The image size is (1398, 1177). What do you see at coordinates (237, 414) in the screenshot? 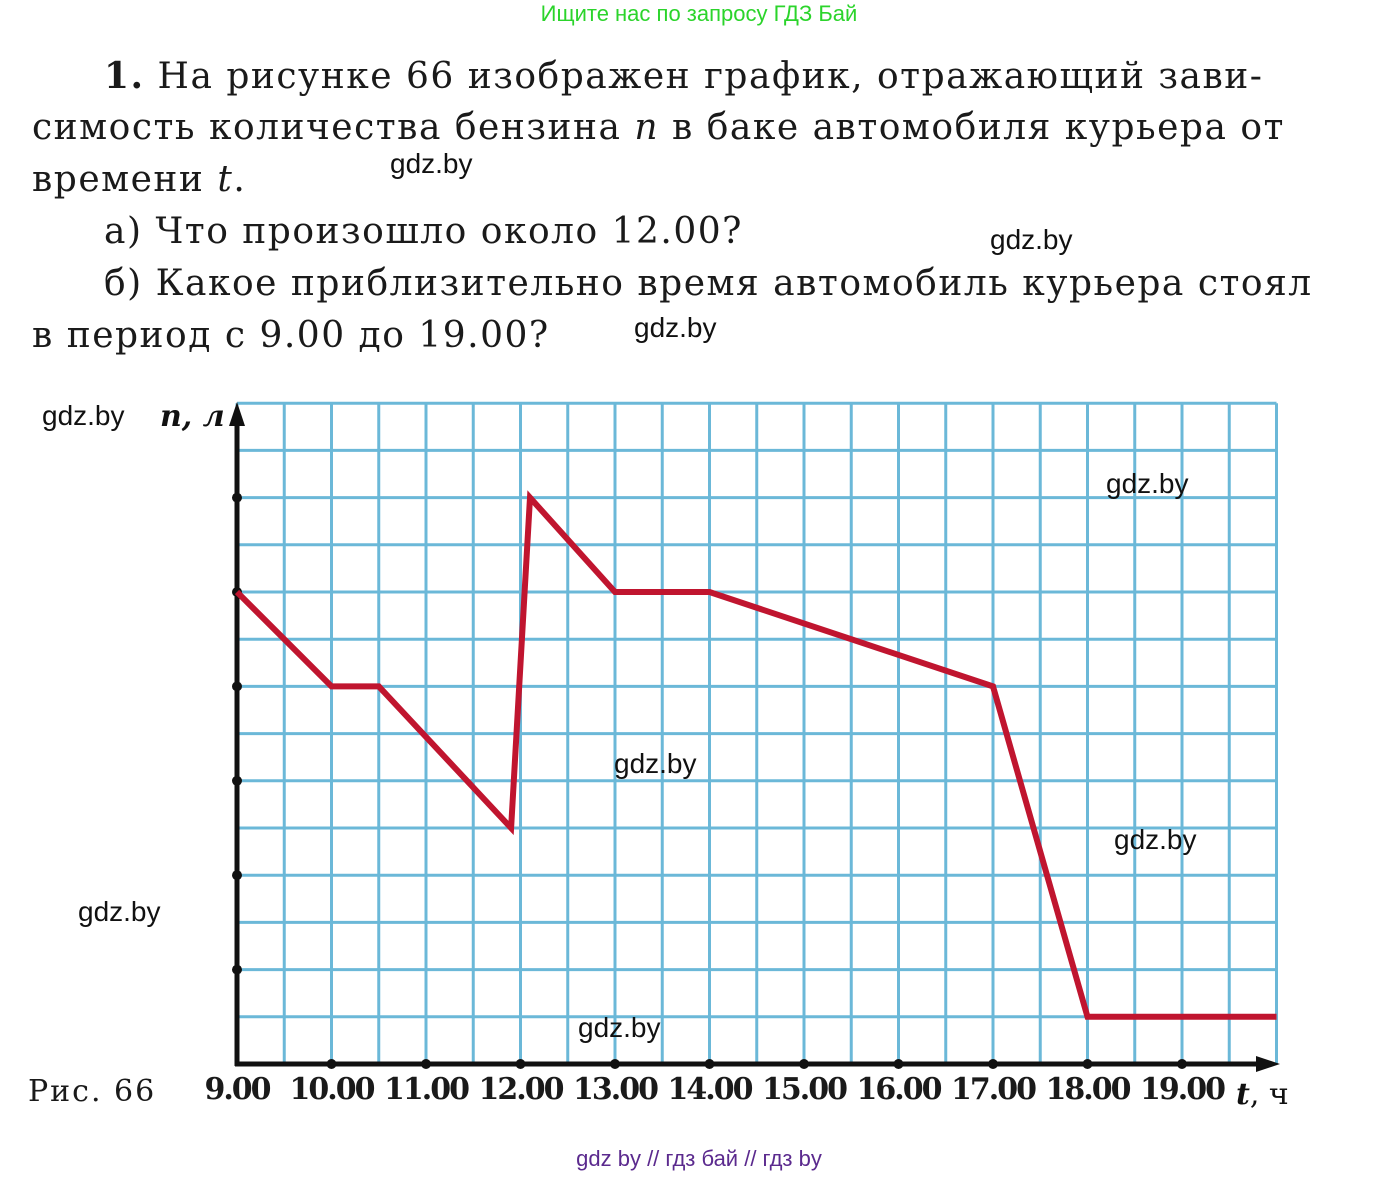
I see `y-axis-arrow-icon` at bounding box center [237, 414].